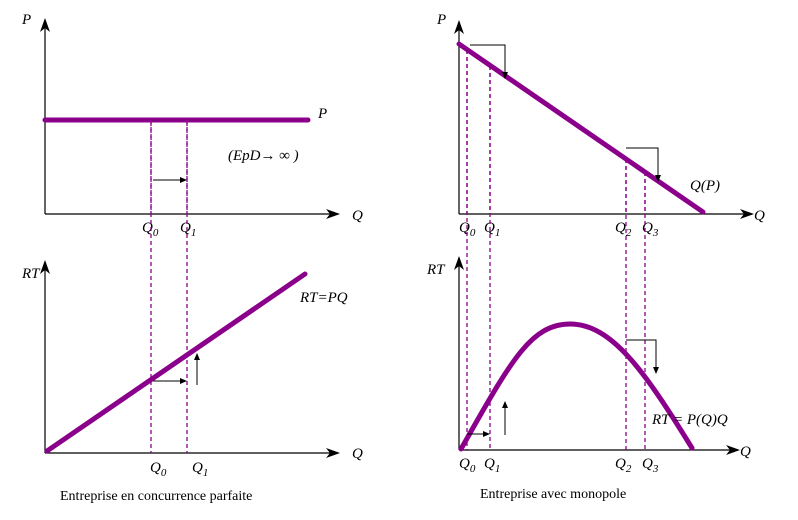 This screenshot has width=798, height=520. Describe the element at coordinates (322, 114) in the screenshot. I see `price-line-label: P` at that location.